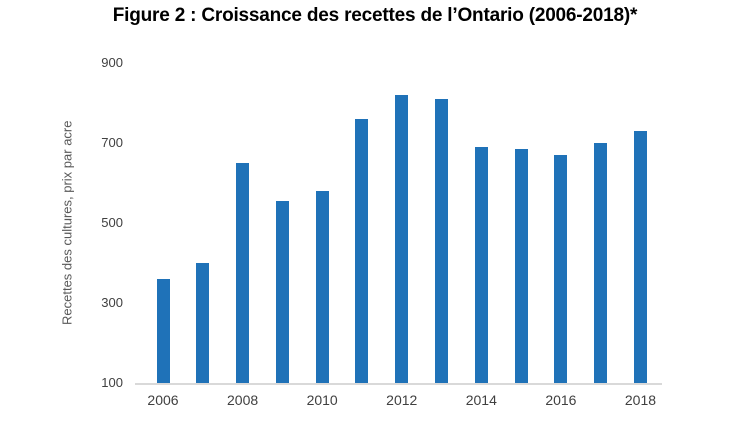  I want to click on x-tick-label-2018: 2018, so click(640, 400).